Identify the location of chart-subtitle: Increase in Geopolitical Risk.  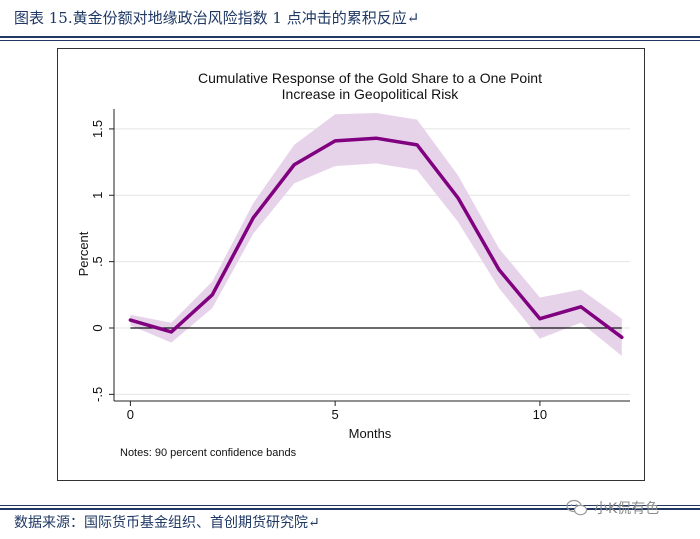
(371, 94).